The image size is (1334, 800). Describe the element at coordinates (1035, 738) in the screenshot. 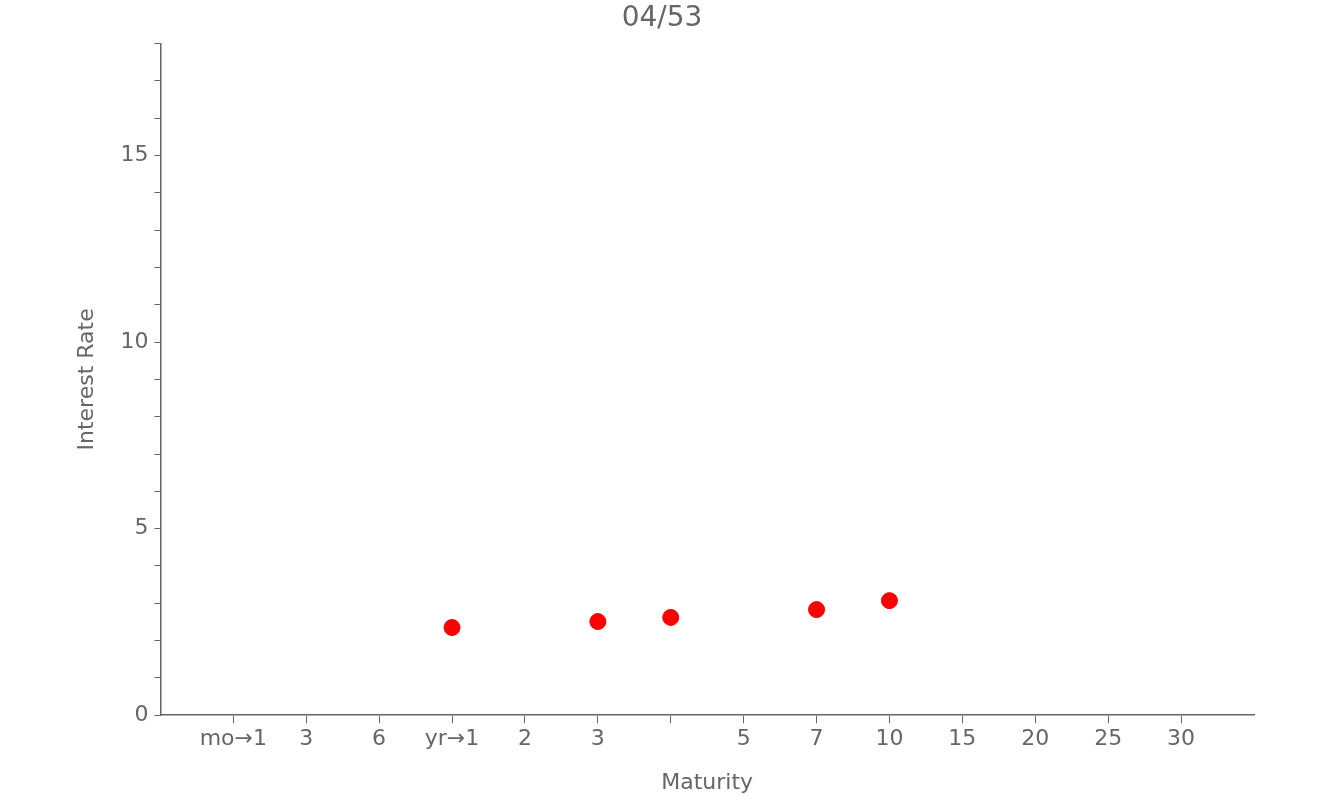

I see `x-tick-label: 20` at that location.